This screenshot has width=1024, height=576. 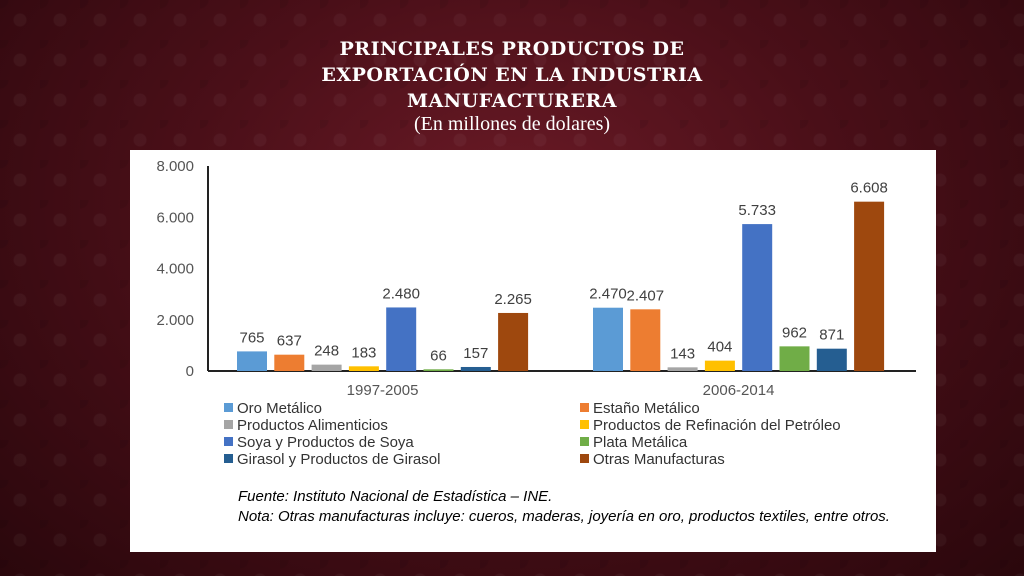 I want to click on y-tick-label: 6.000, so click(x=175, y=217).